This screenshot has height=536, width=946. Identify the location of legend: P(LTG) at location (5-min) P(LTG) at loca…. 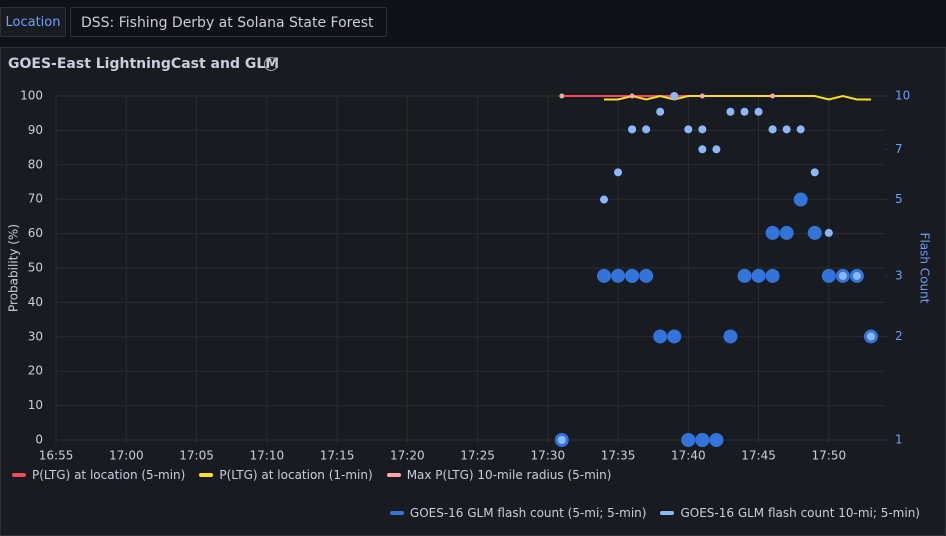
(311, 475).